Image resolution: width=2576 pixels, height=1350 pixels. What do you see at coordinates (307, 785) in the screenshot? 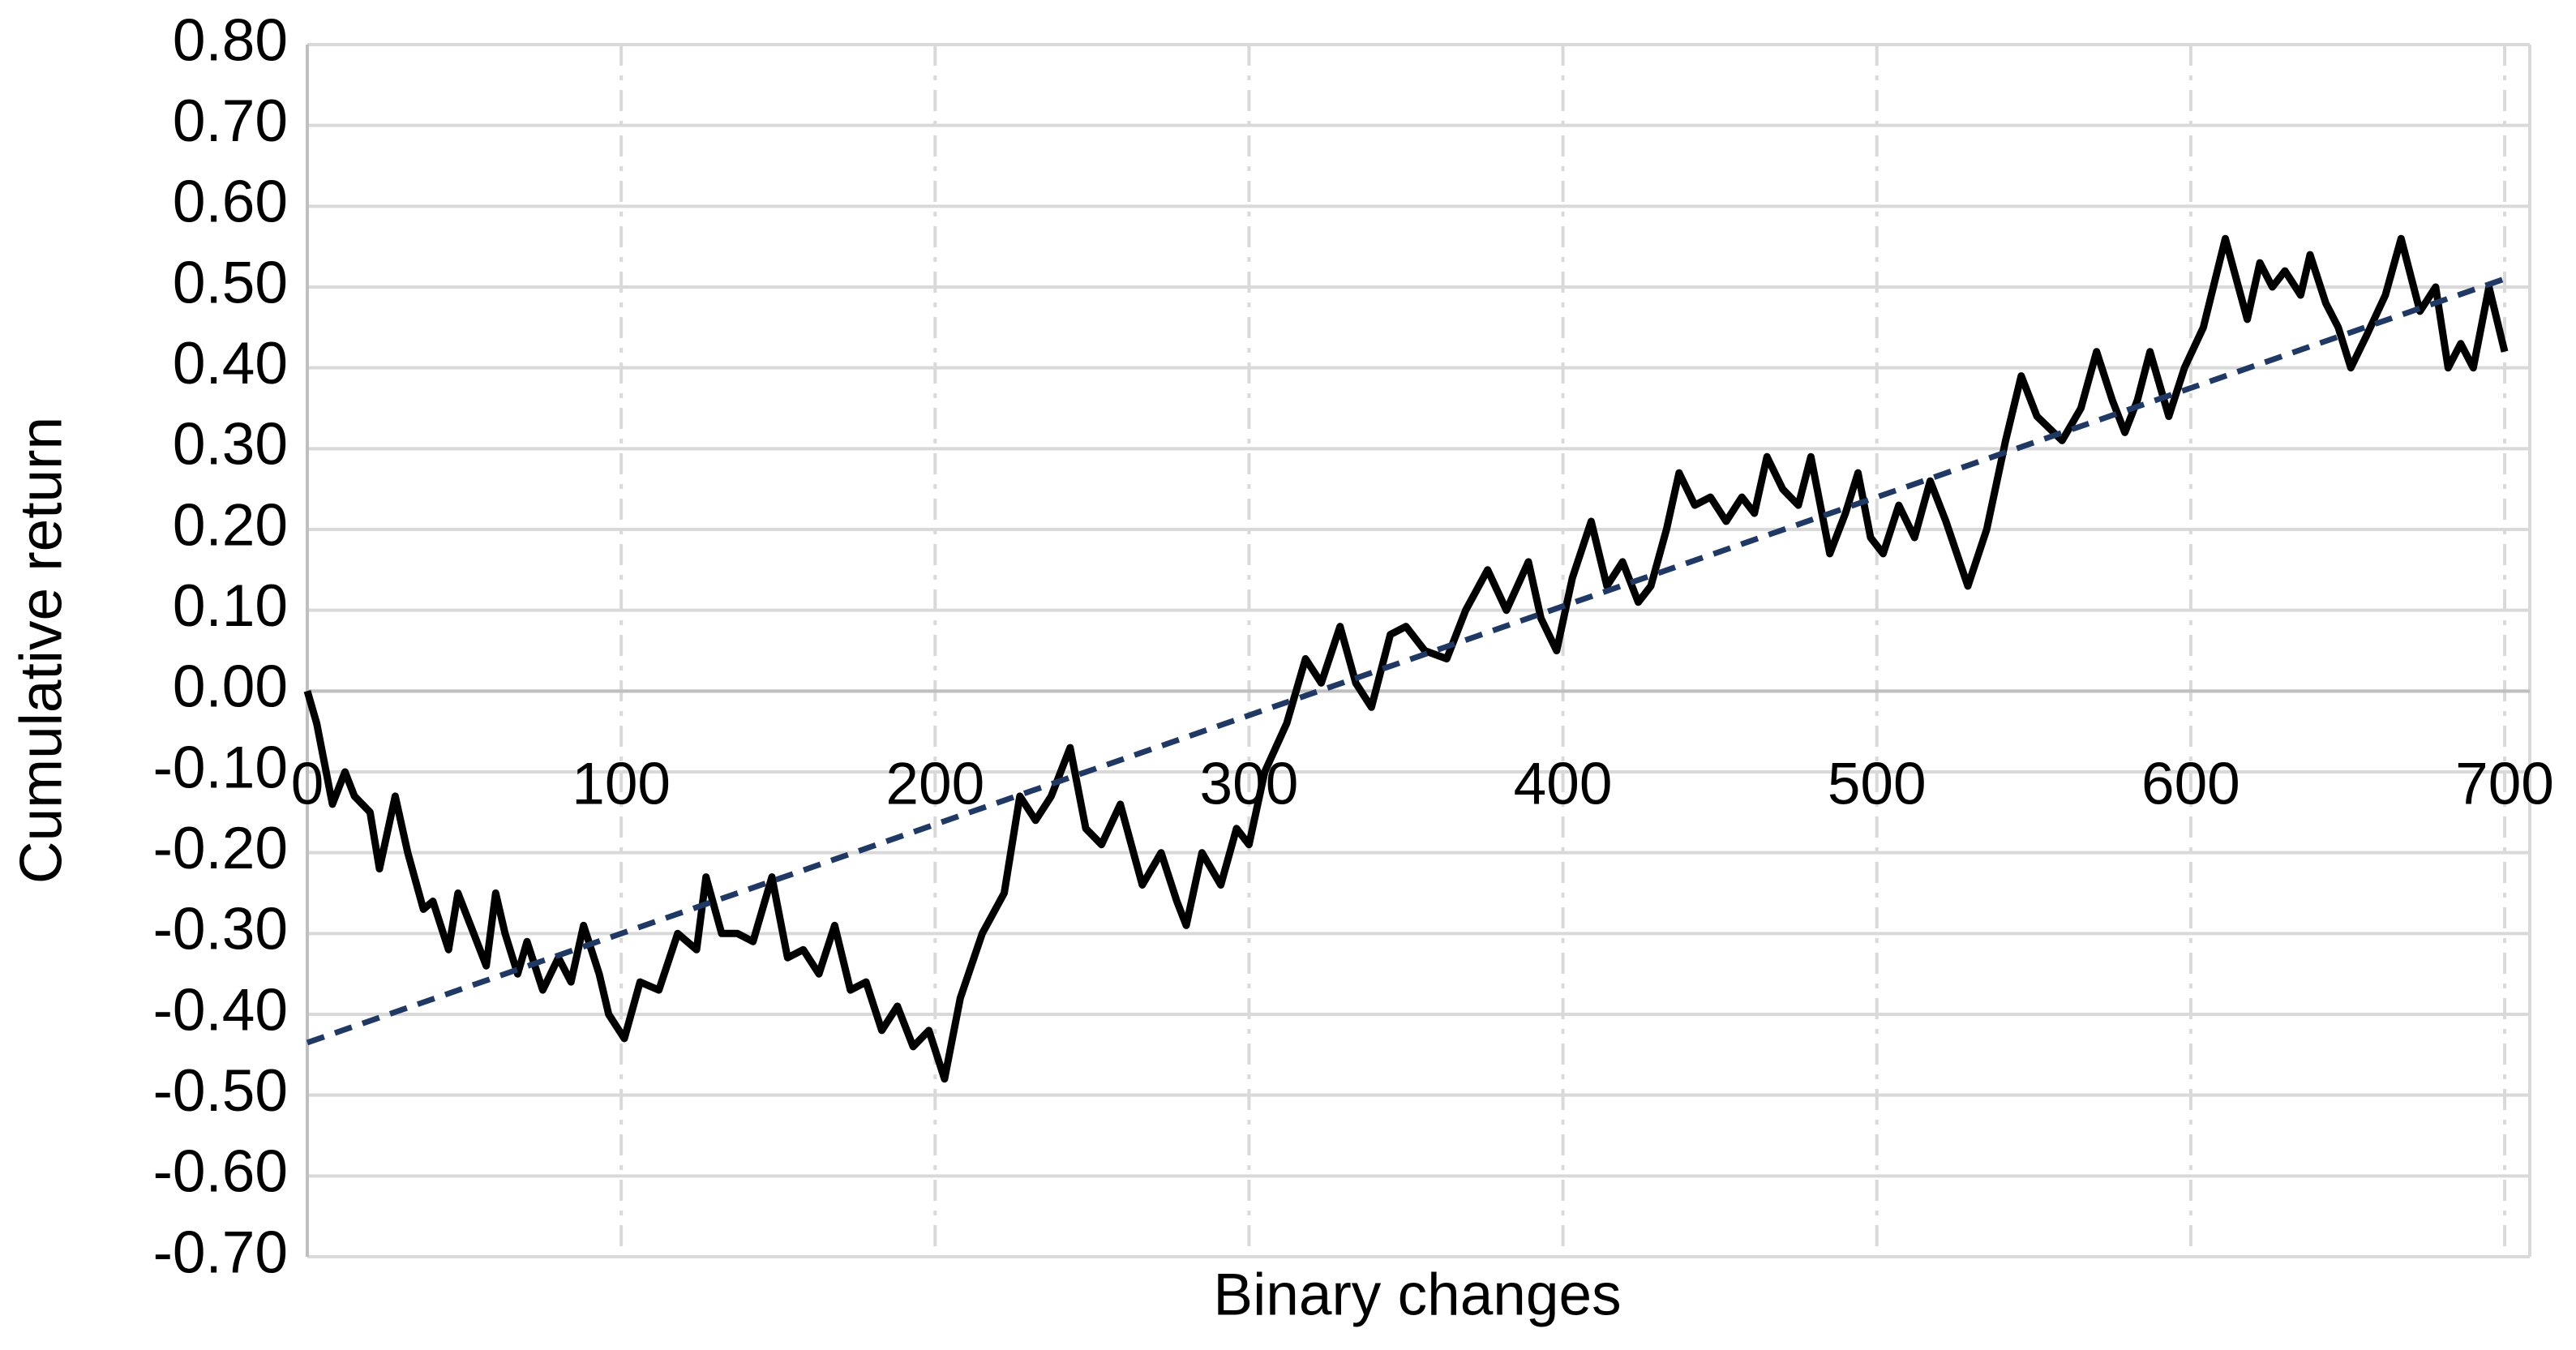
I see `x-tick-label: 0` at bounding box center [307, 785].